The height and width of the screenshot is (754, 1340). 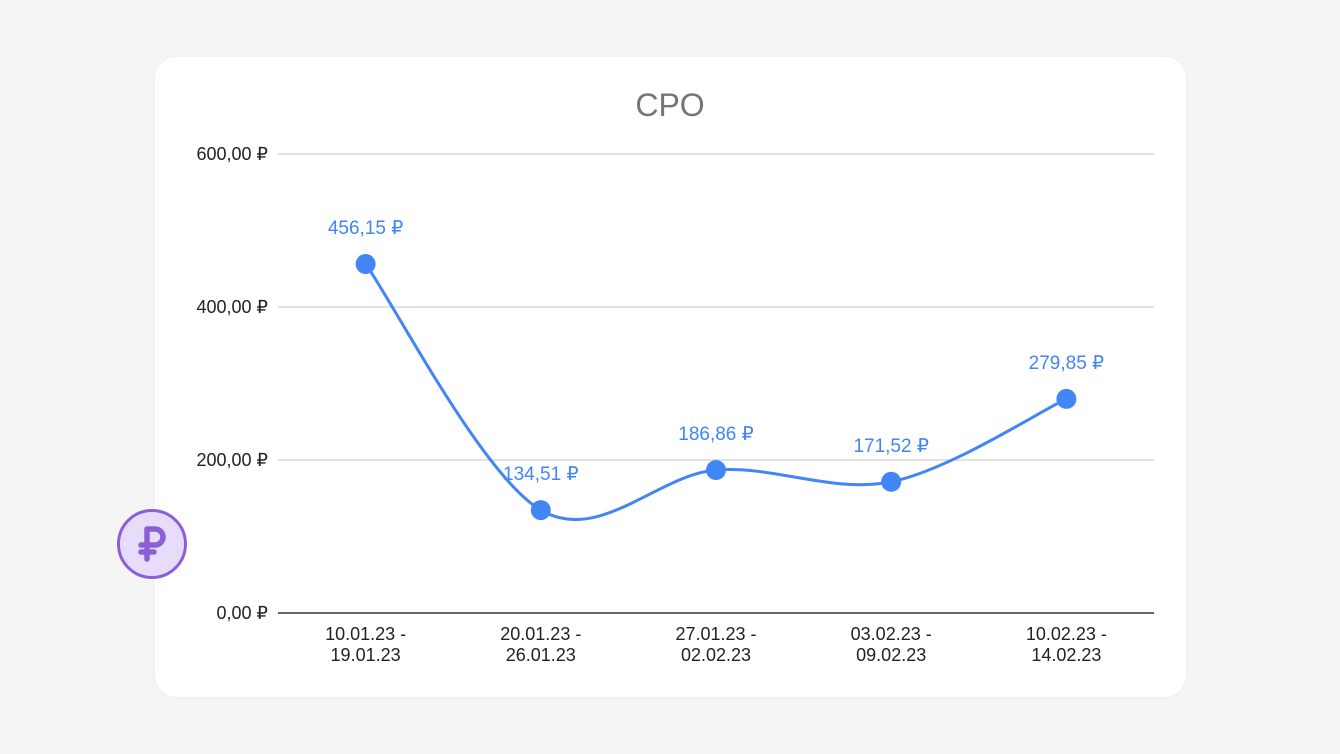 I want to click on data-label: 456,15 ₽, so click(x=365, y=228).